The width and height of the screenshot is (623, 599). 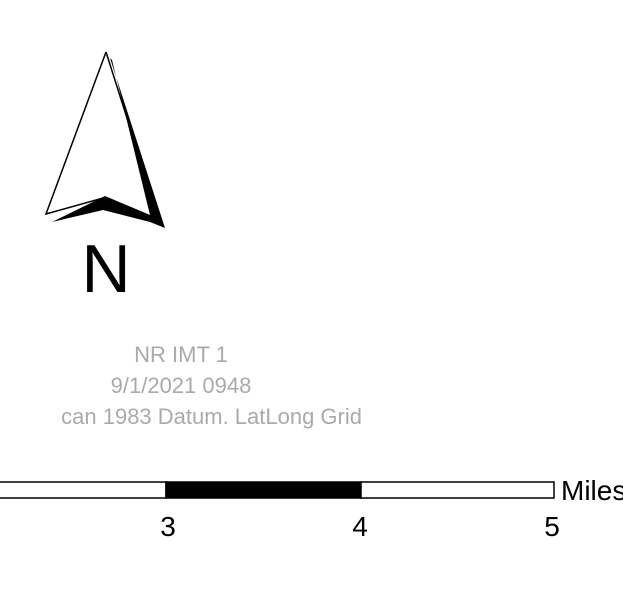 I want to click on map-date: 9/1/2021 0948, so click(x=181, y=385).